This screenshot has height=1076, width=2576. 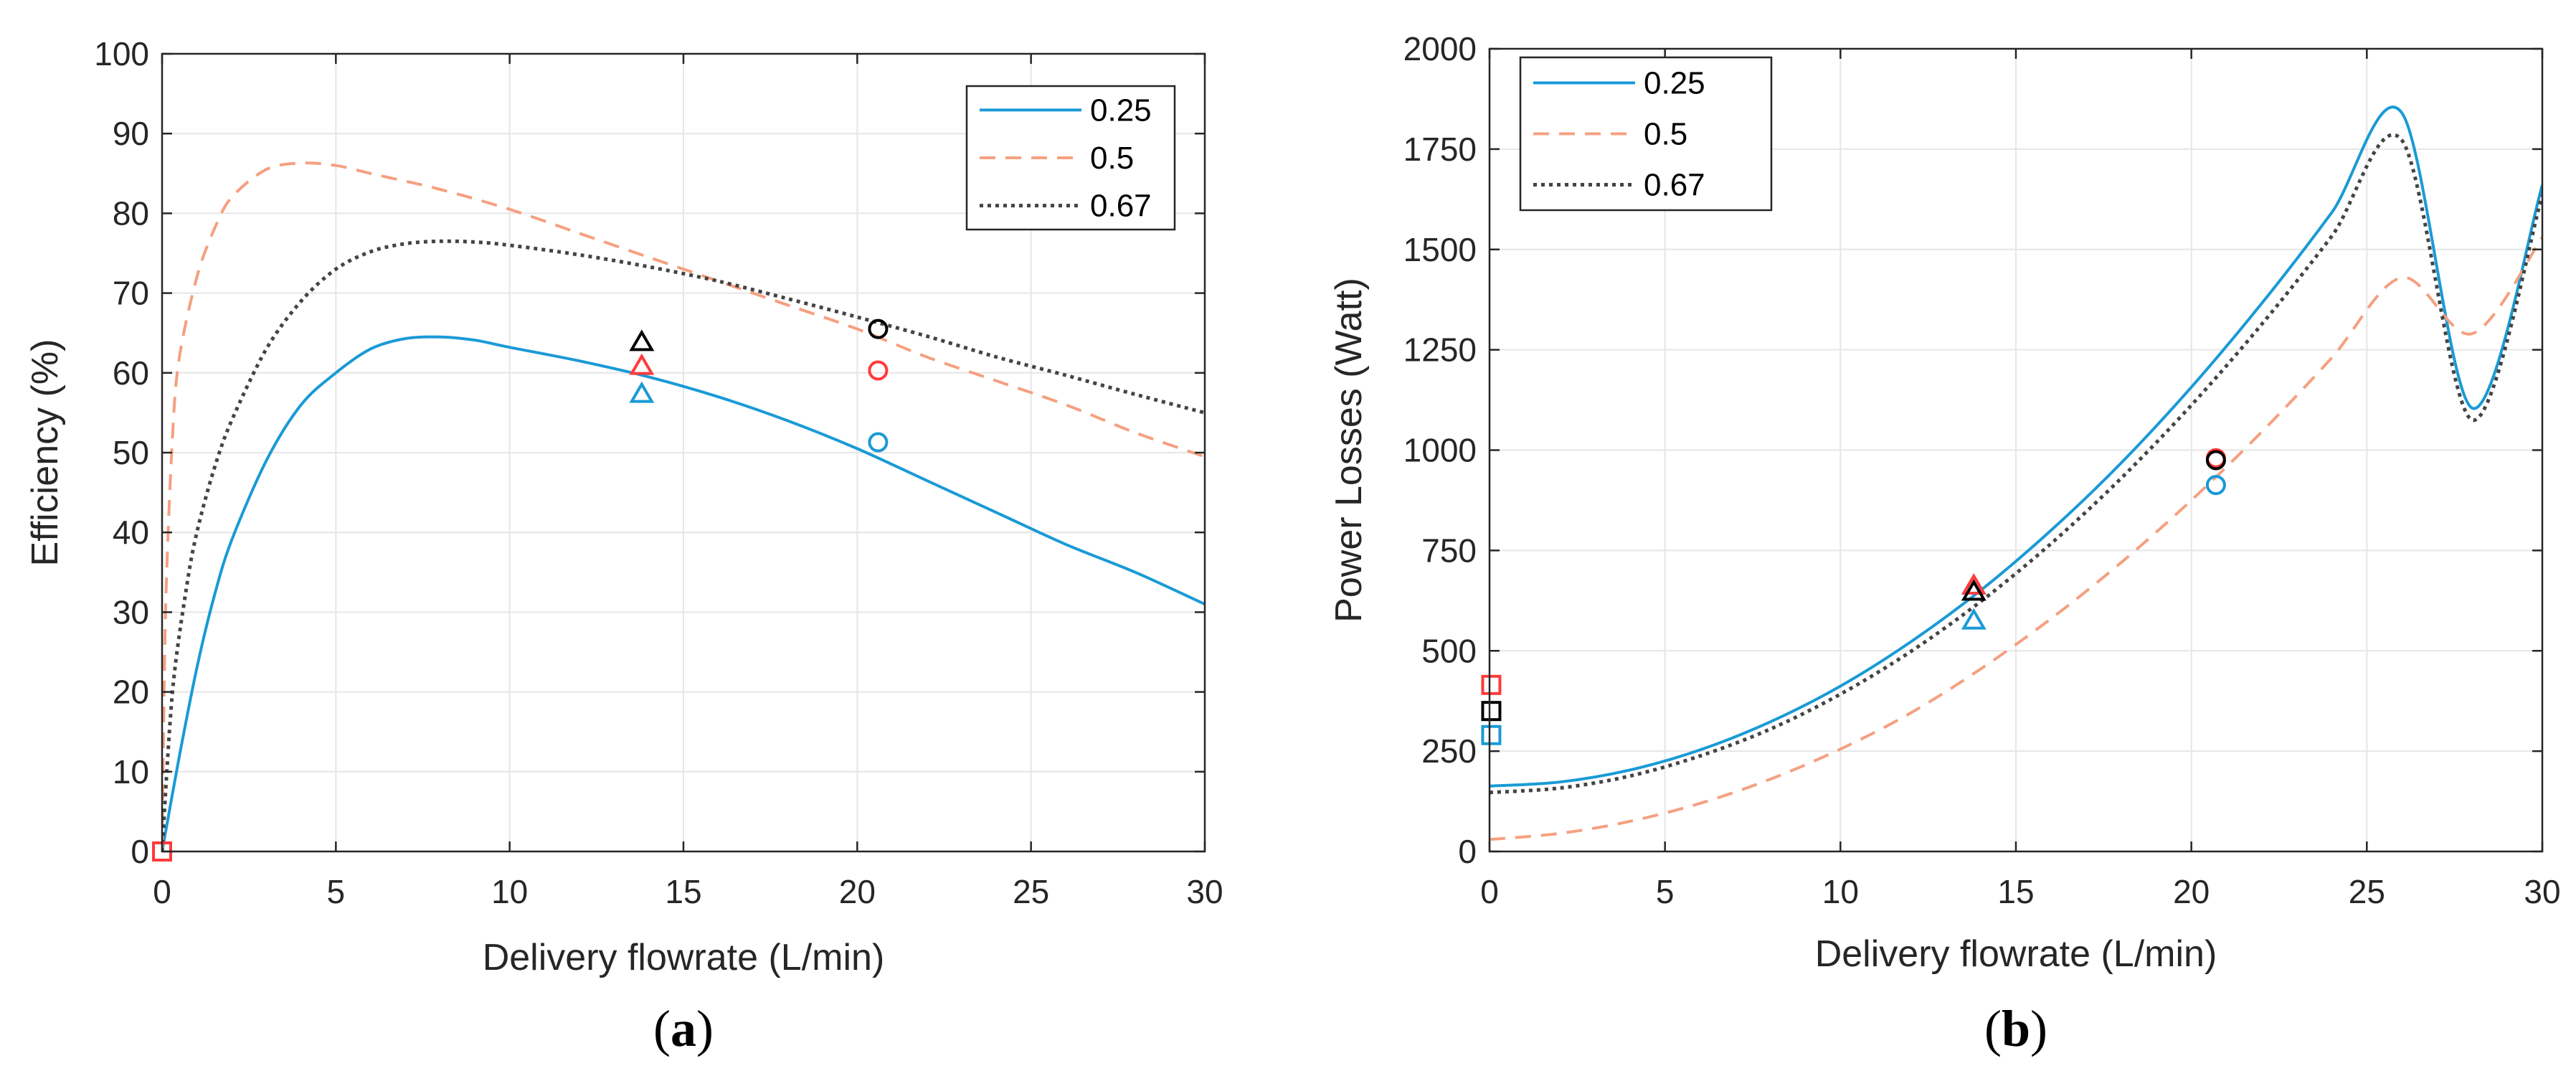 I want to click on panel-b-legend-label-0: 0.25, so click(x=1674, y=83).